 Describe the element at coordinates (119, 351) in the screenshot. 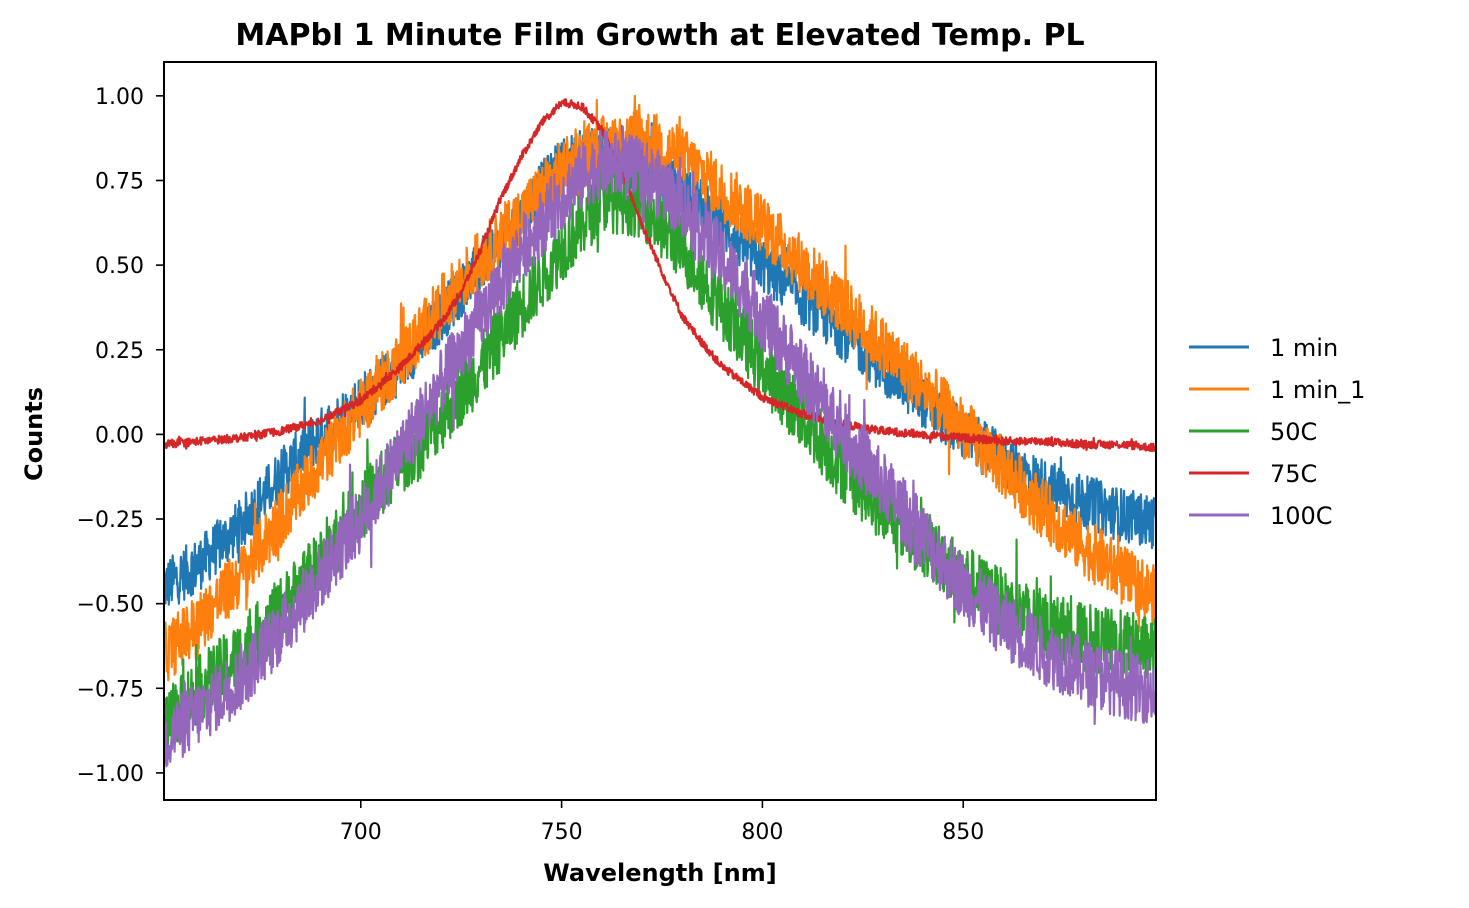

I see `y-tick-label: 0.25` at that location.